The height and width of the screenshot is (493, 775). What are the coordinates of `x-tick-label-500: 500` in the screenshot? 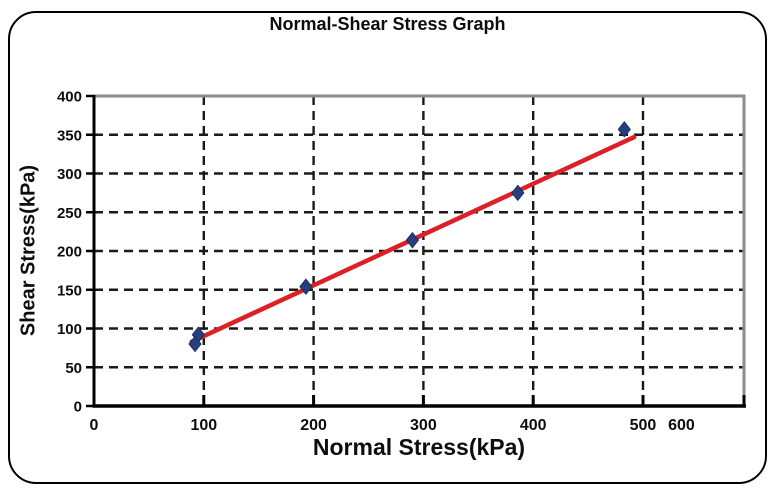 It's located at (643, 425).